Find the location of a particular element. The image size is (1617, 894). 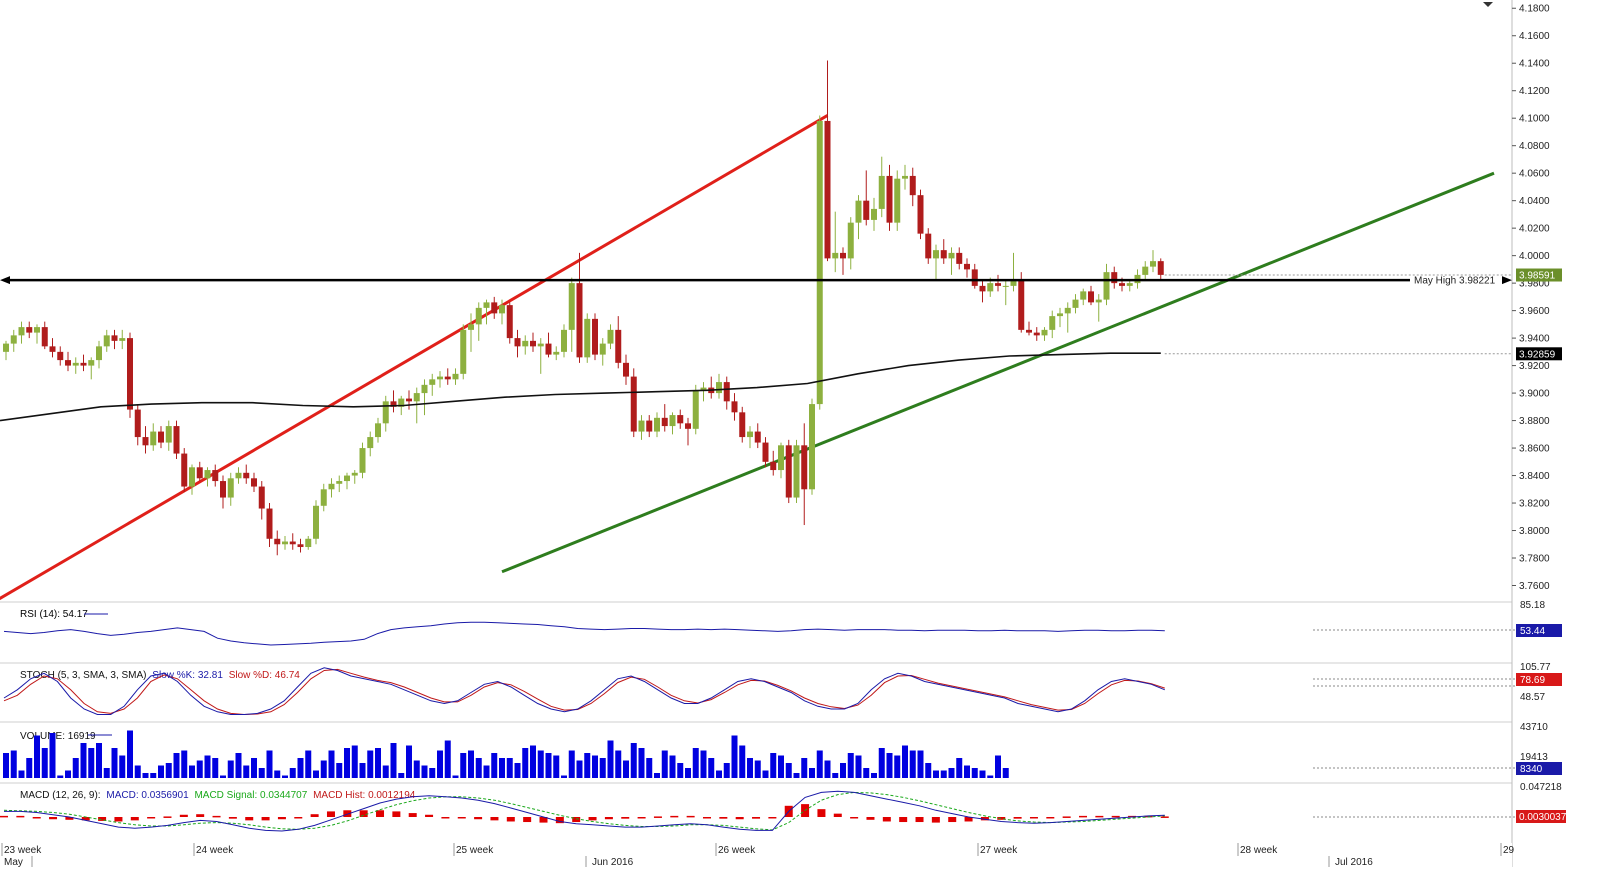

macd-signal-line is located at coordinates (584, 811).